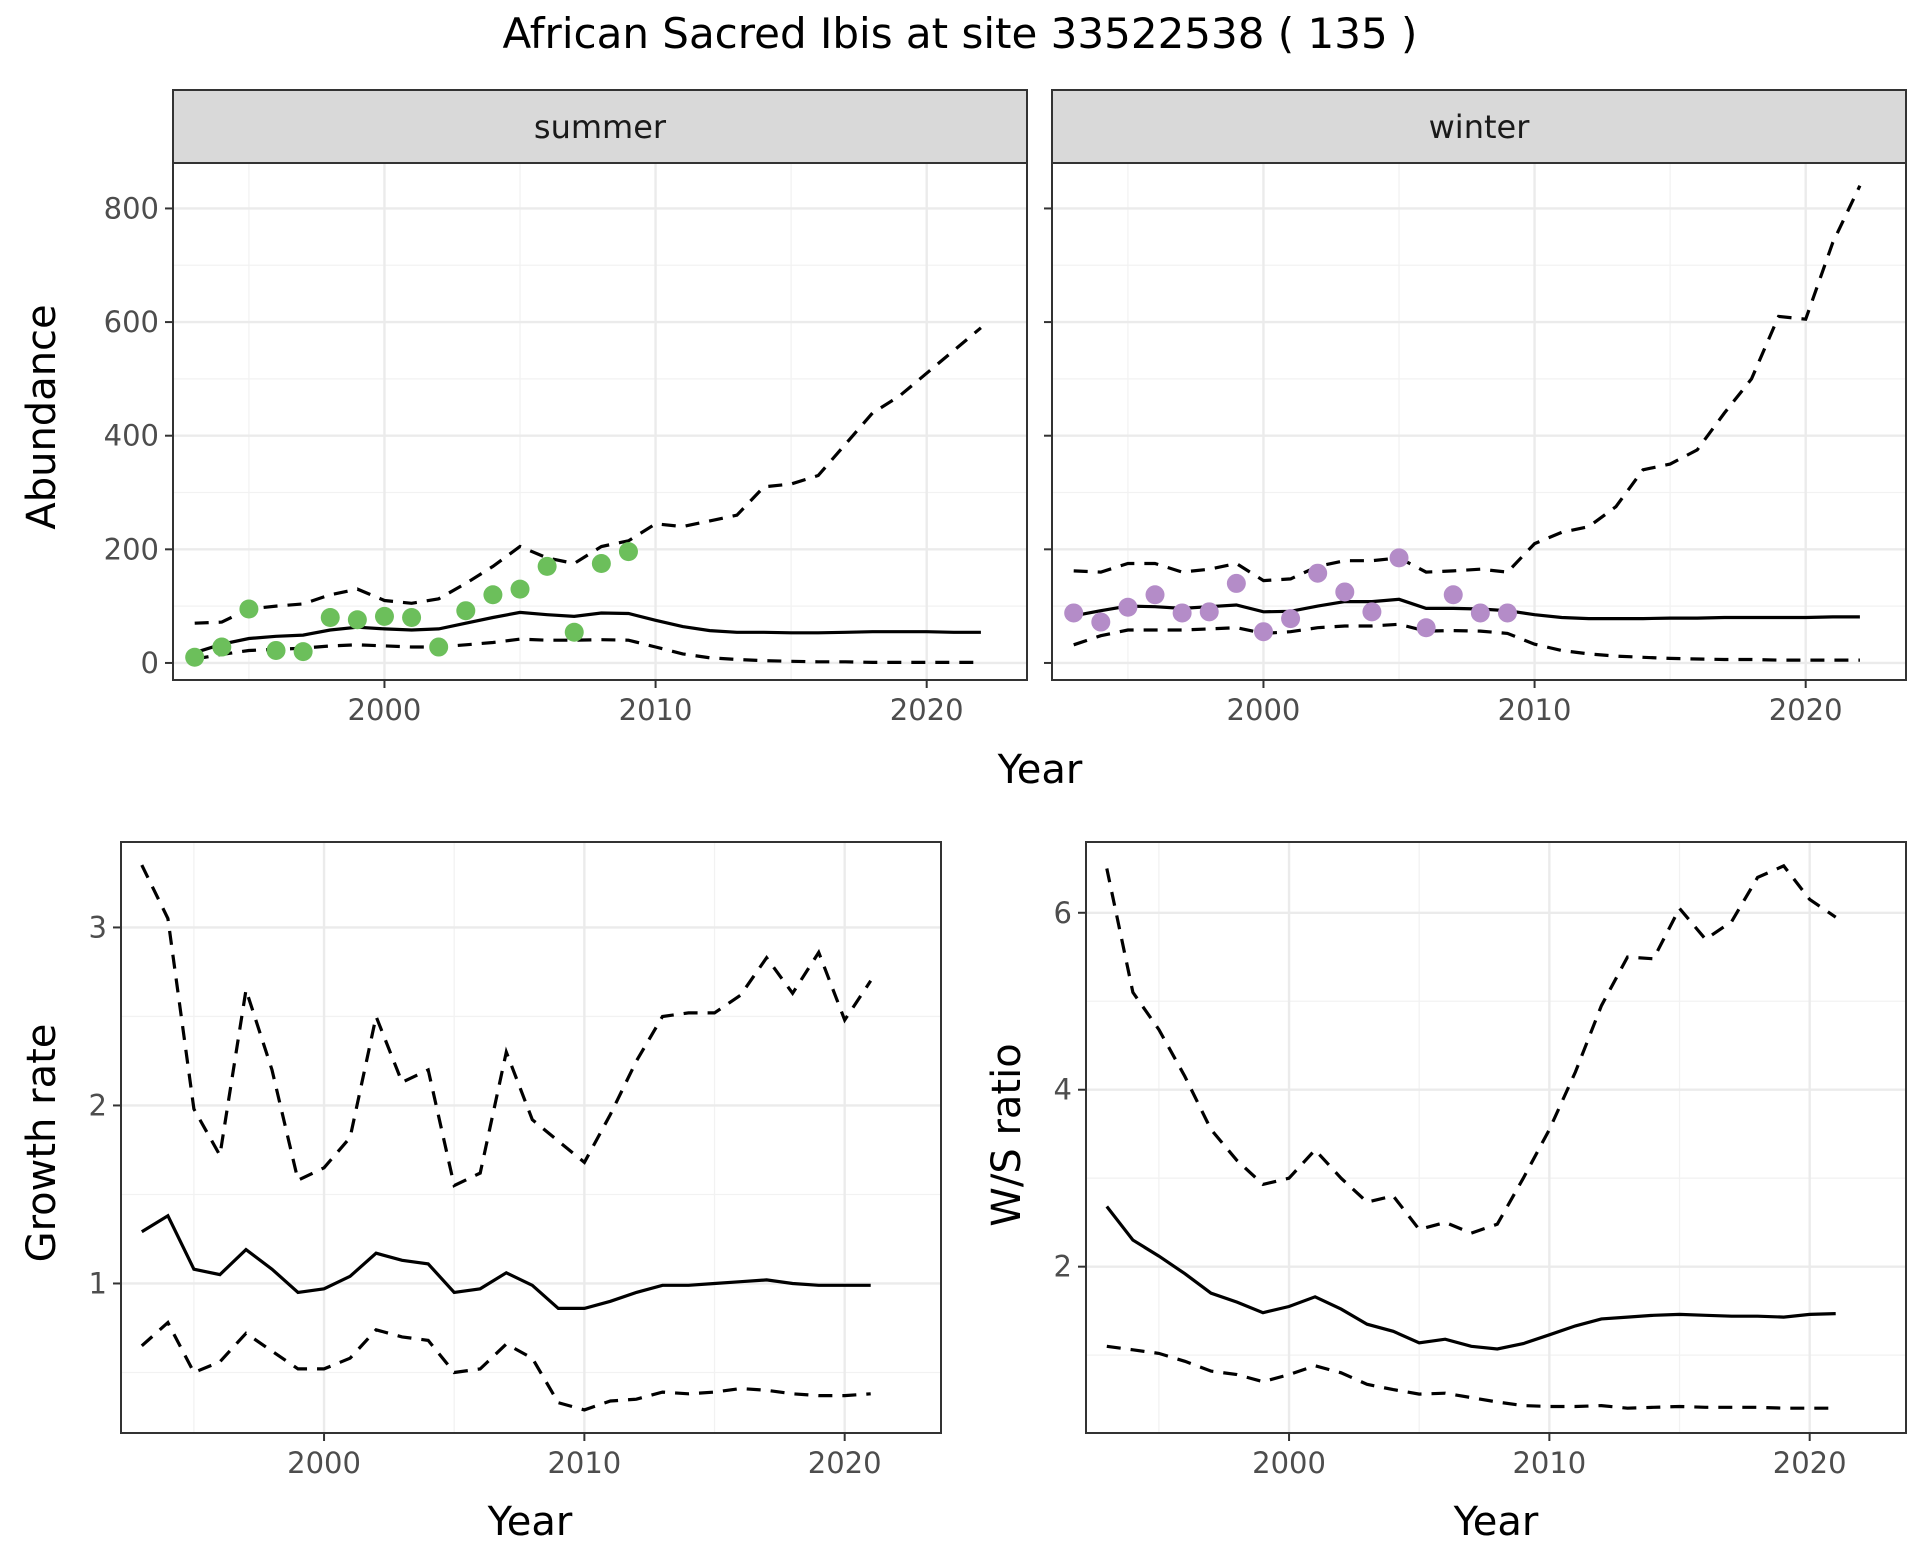  Describe the element at coordinates (1063, 913) in the screenshot. I see `y-tick-label: 6` at that location.